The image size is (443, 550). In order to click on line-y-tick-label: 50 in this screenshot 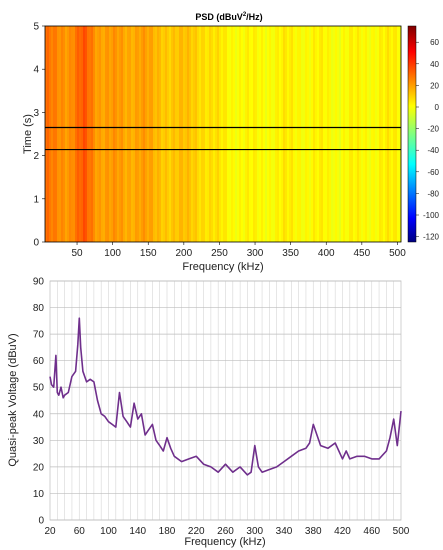, I will do `click(39, 388)`.